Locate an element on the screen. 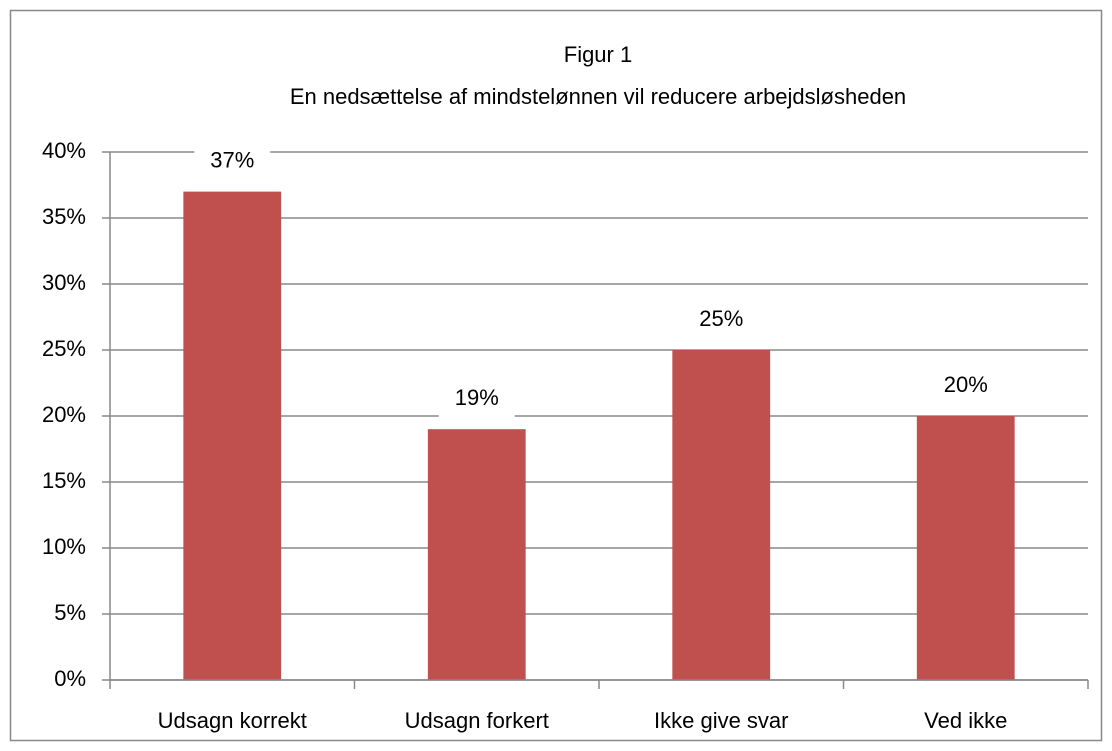 This screenshot has height=751, width=1112. chart-title: Figur 1 is located at coordinates (598, 54).